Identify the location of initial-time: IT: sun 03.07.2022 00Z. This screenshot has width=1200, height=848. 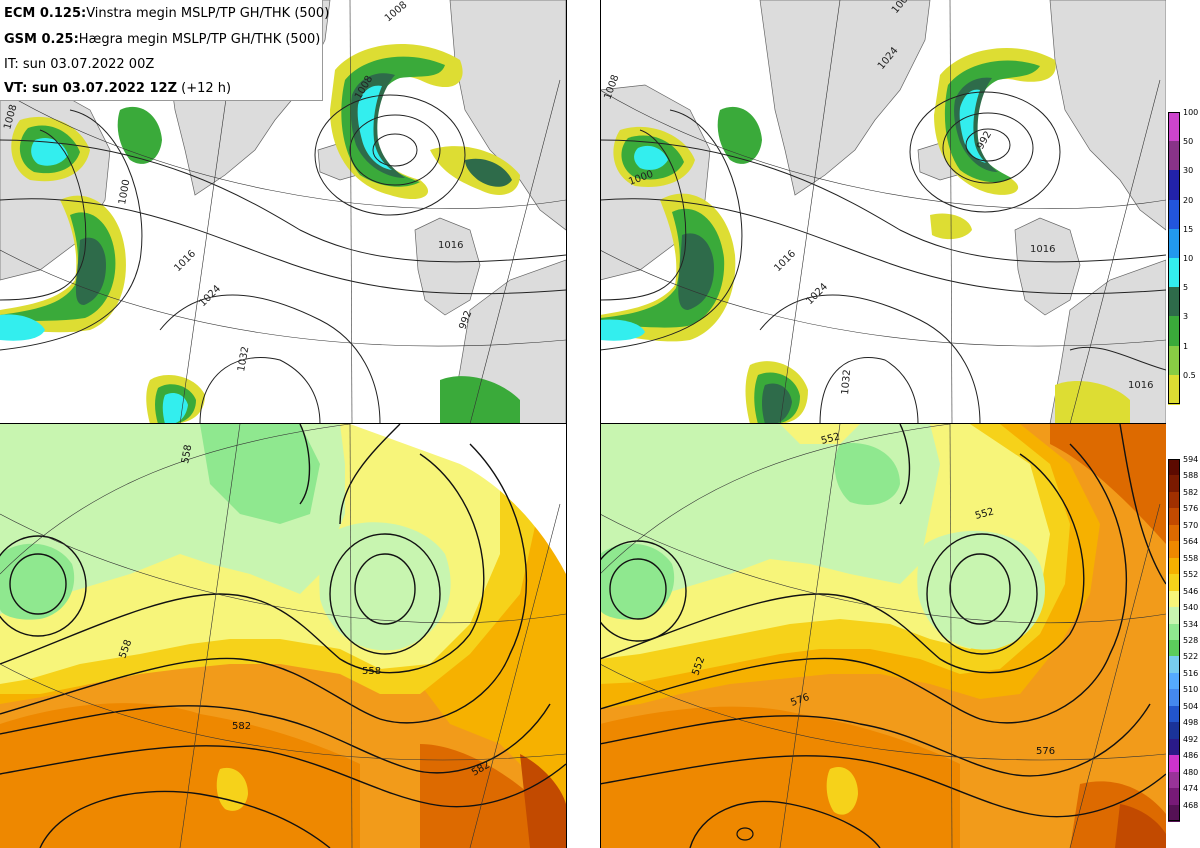
(79, 64).